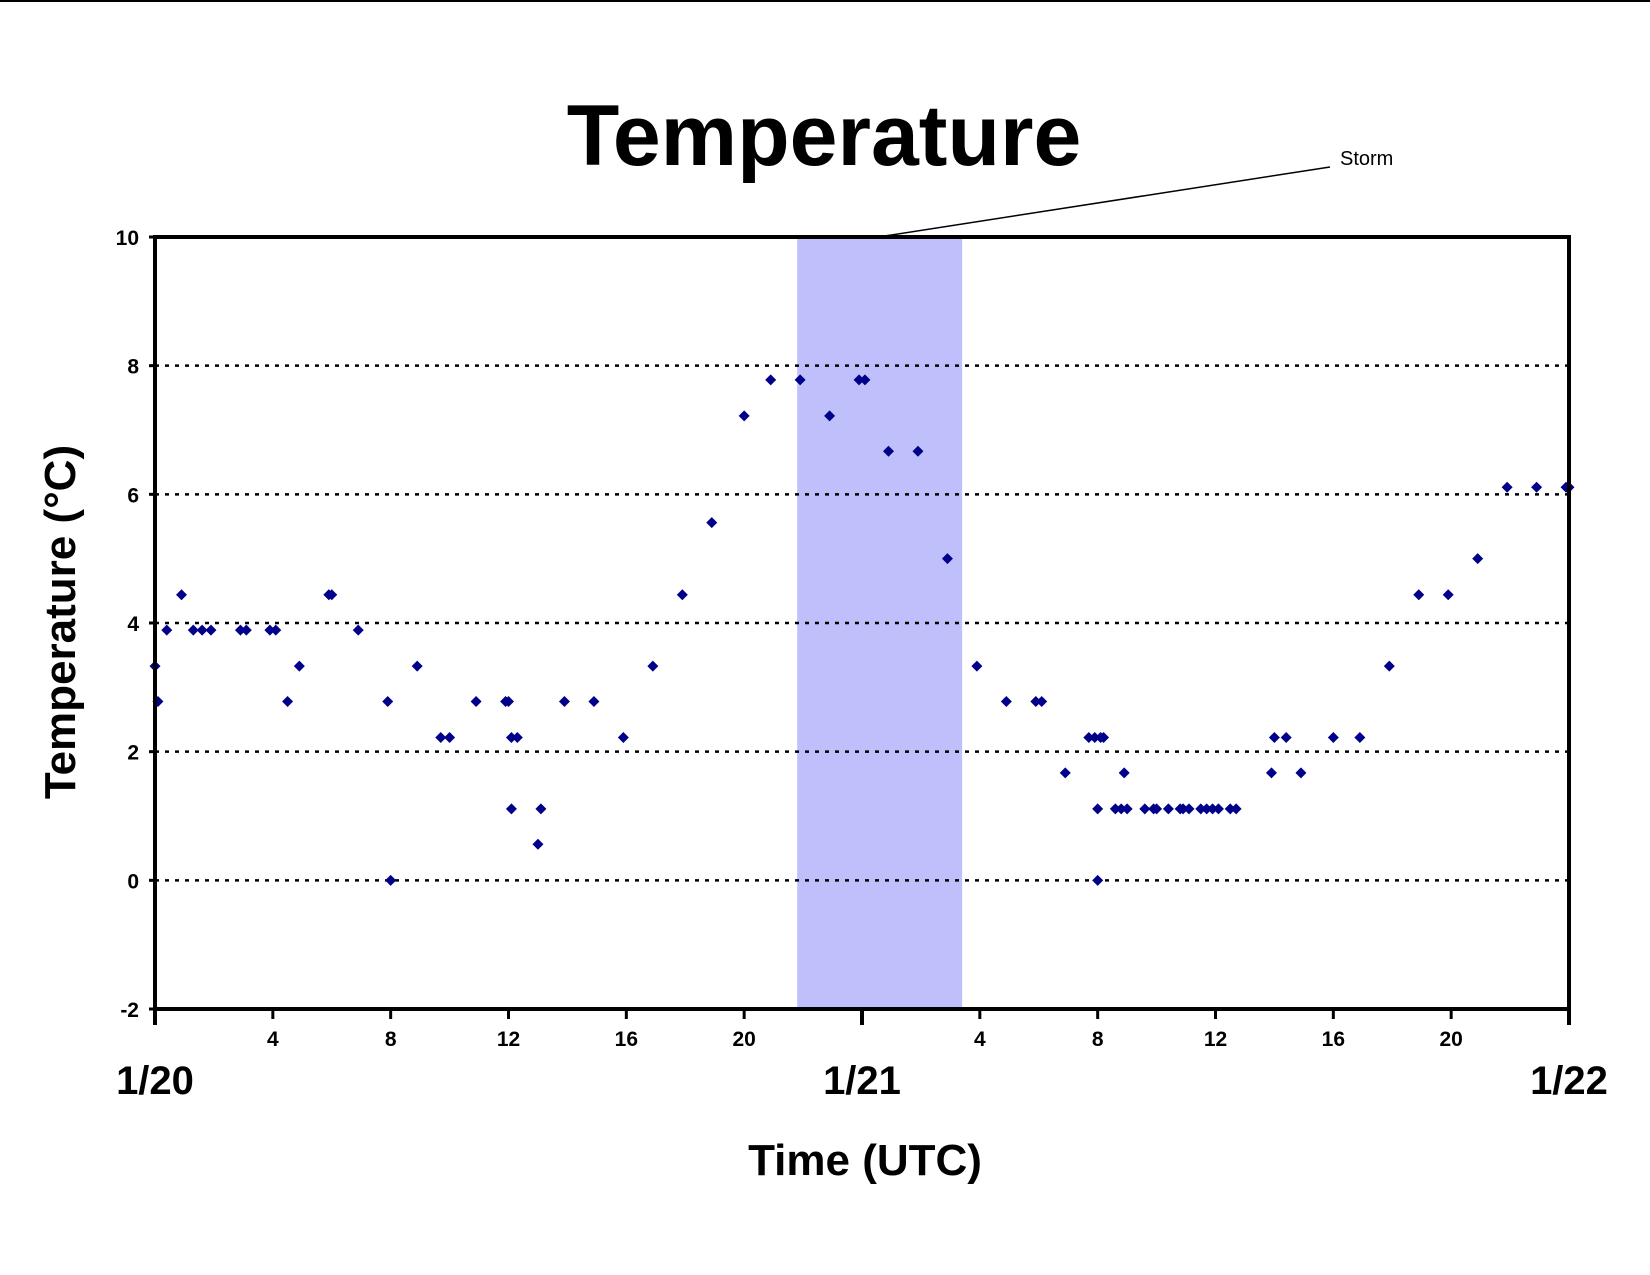  I want to click on storm-annotation: Storm, so click(1366, 159).